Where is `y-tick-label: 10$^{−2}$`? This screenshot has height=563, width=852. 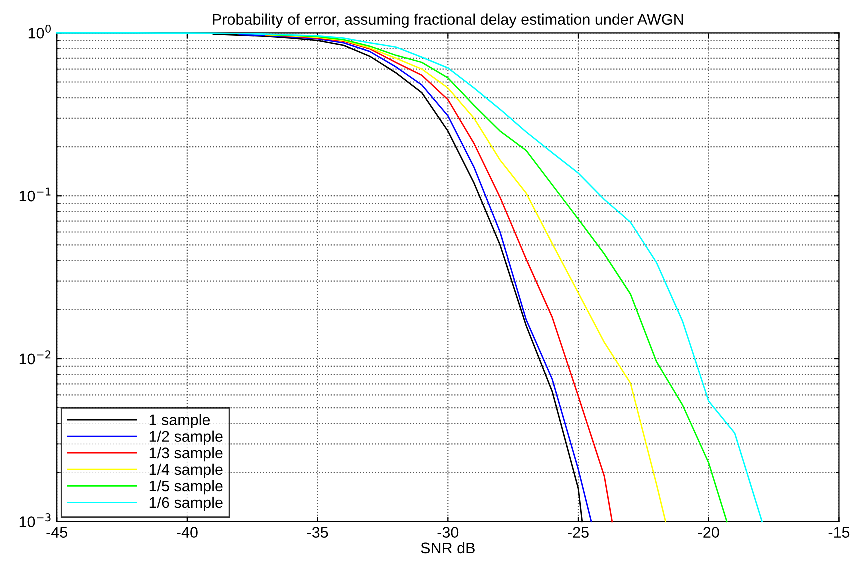 y-tick-label: 10$^{−2}$ is located at coordinates (35, 357).